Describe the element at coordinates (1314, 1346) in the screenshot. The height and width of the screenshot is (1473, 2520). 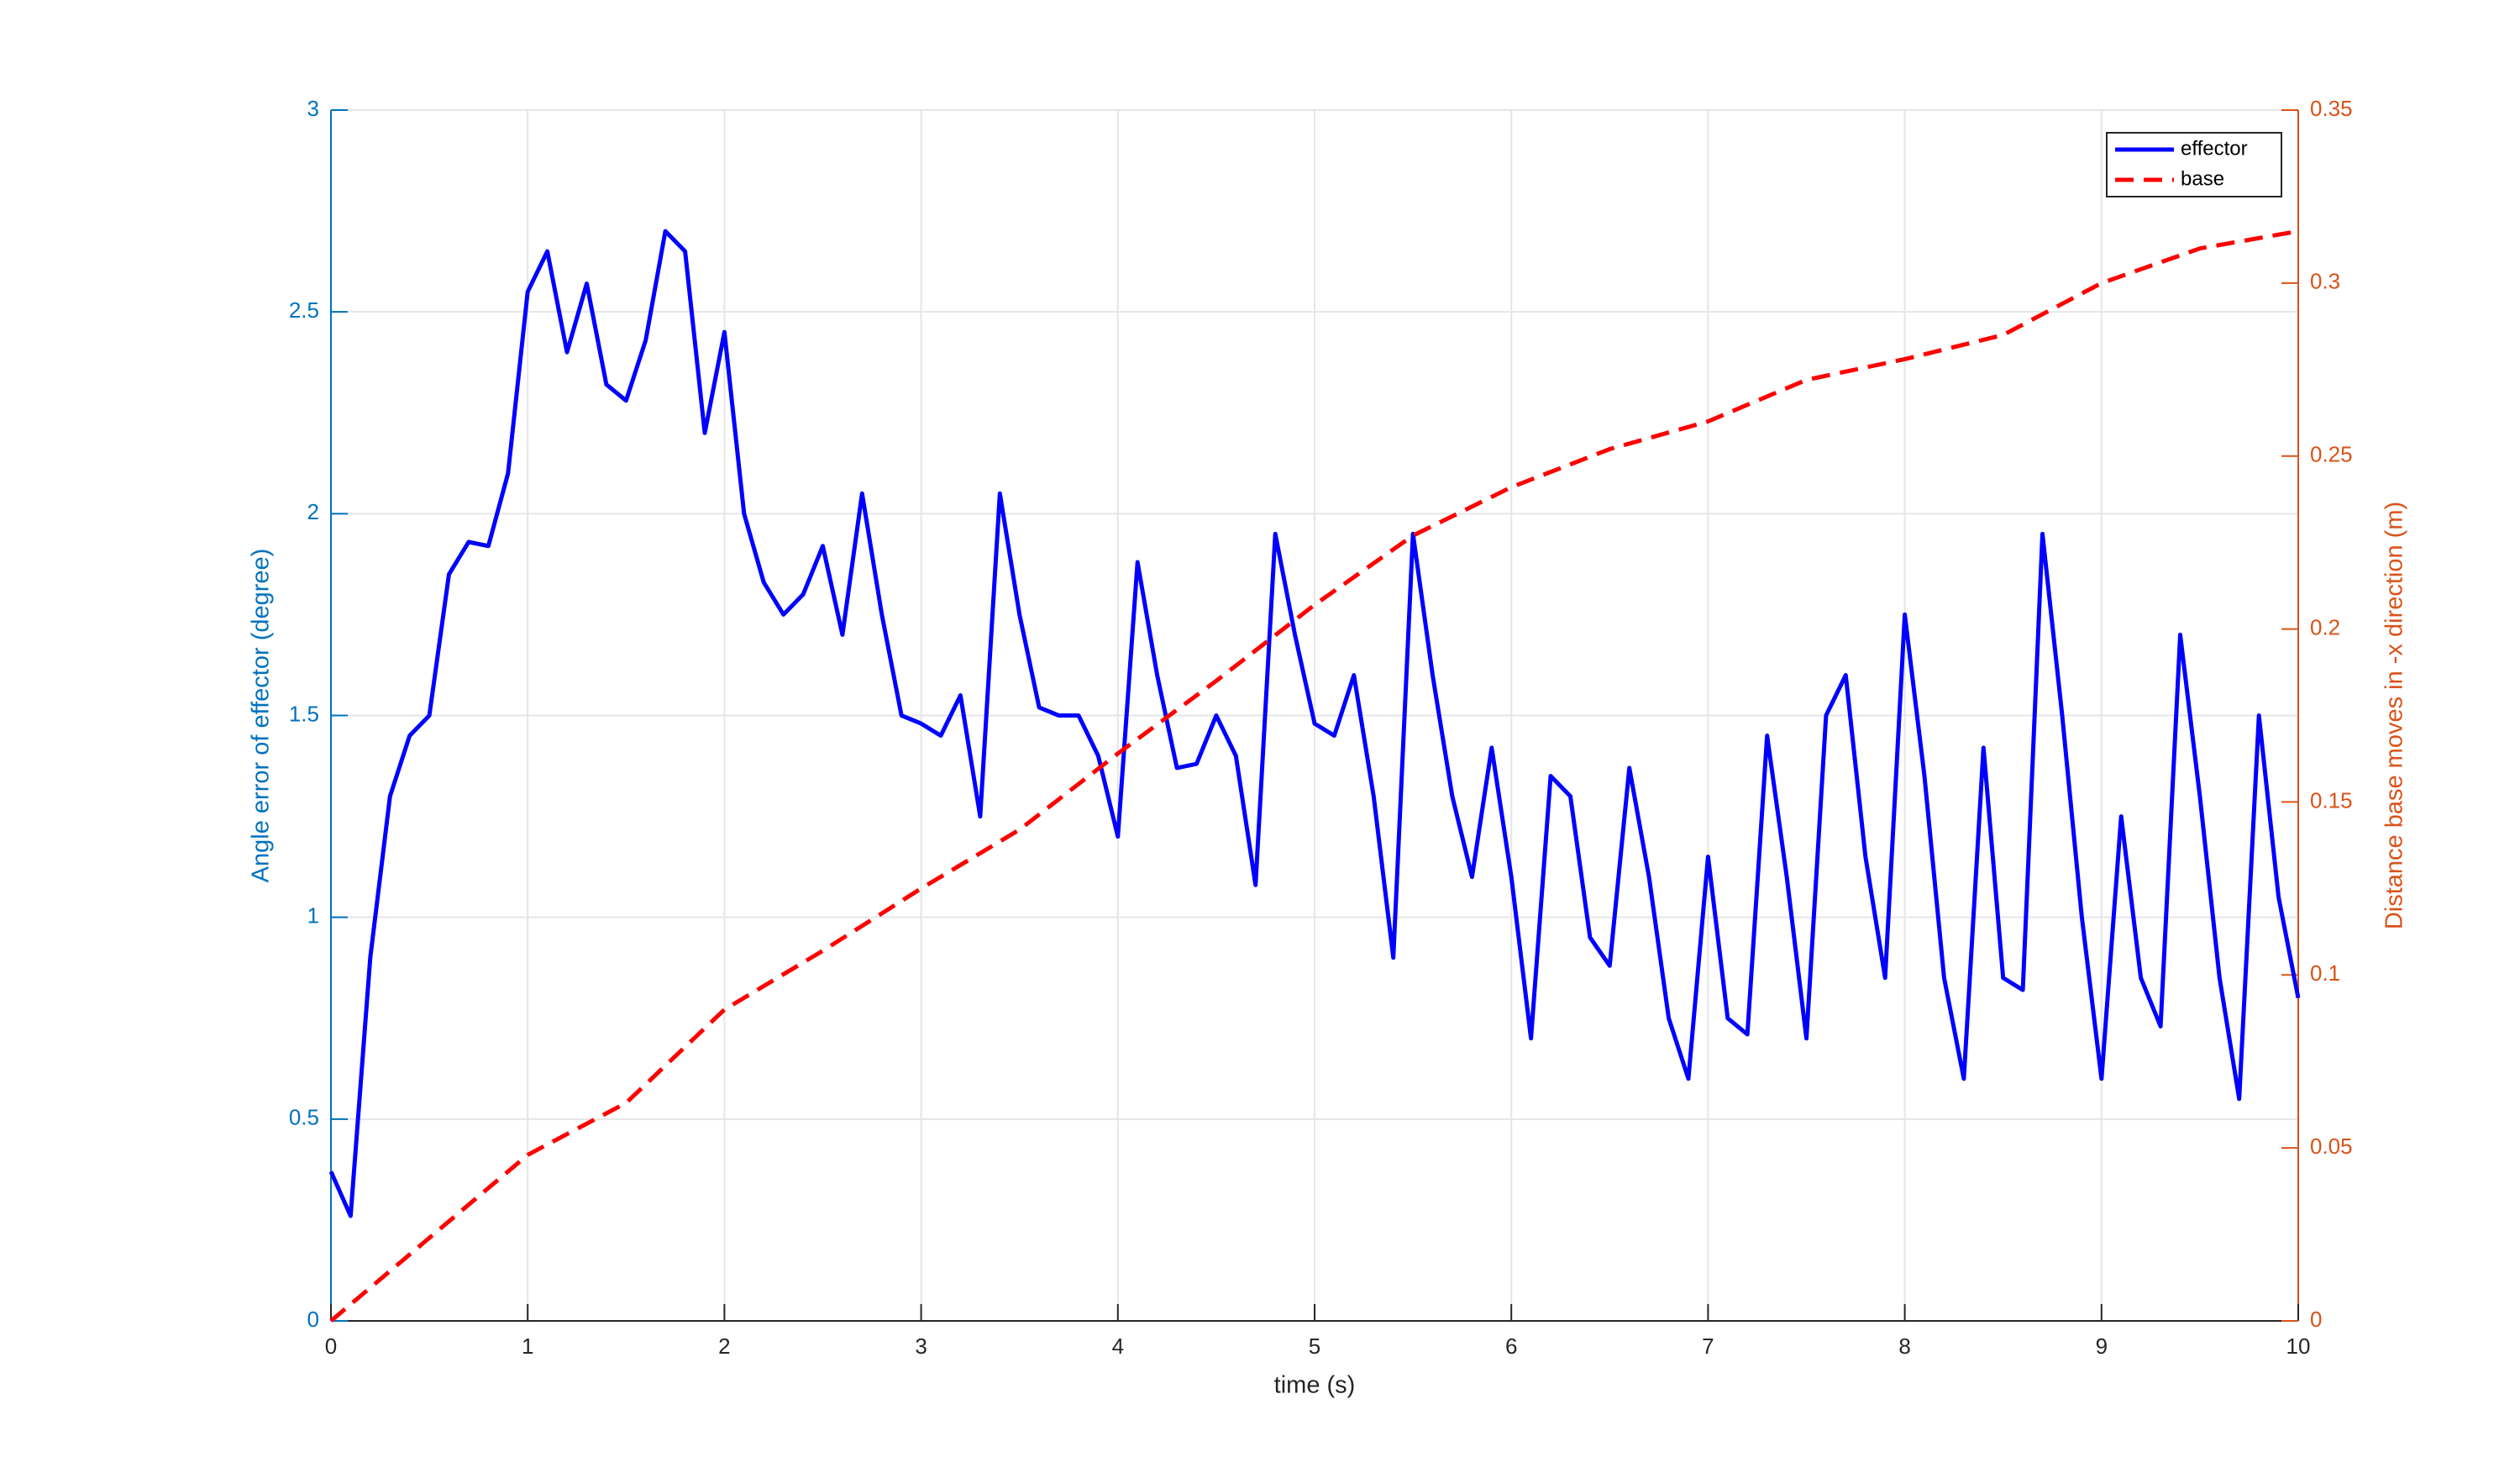
I see `x-tick-label: 5` at that location.